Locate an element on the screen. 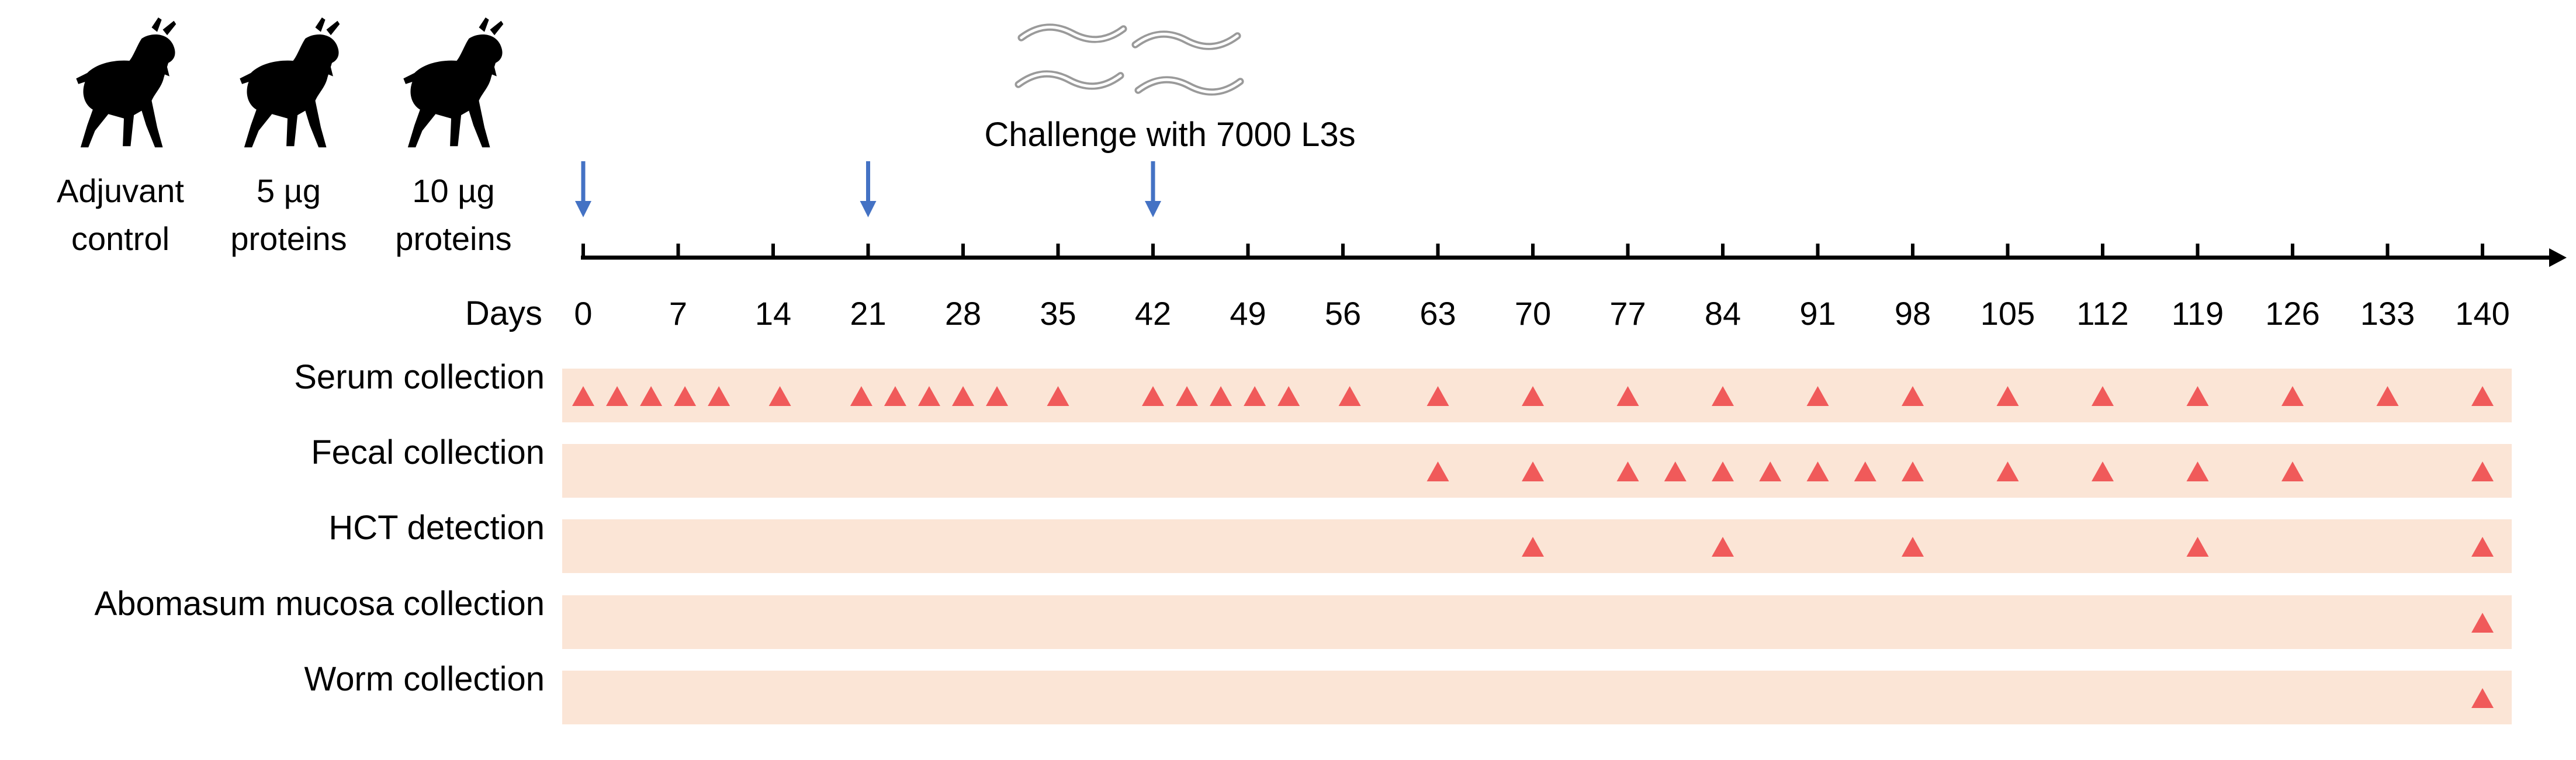  row-label: Serum collection is located at coordinates (419, 377).